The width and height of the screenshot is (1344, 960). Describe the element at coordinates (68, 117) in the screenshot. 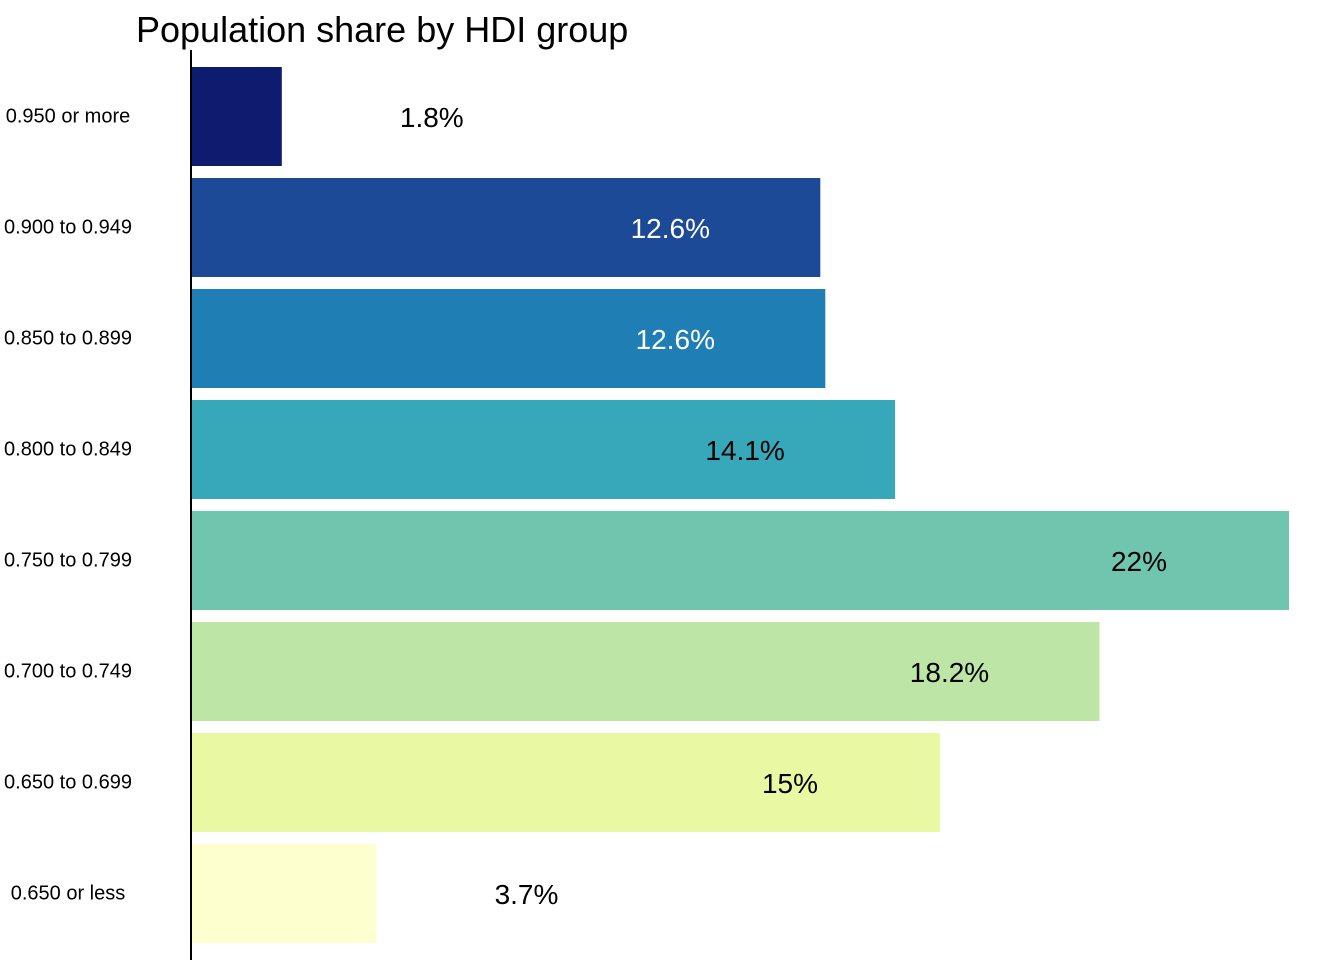

I see `category-label: 0.950 or more` at that location.